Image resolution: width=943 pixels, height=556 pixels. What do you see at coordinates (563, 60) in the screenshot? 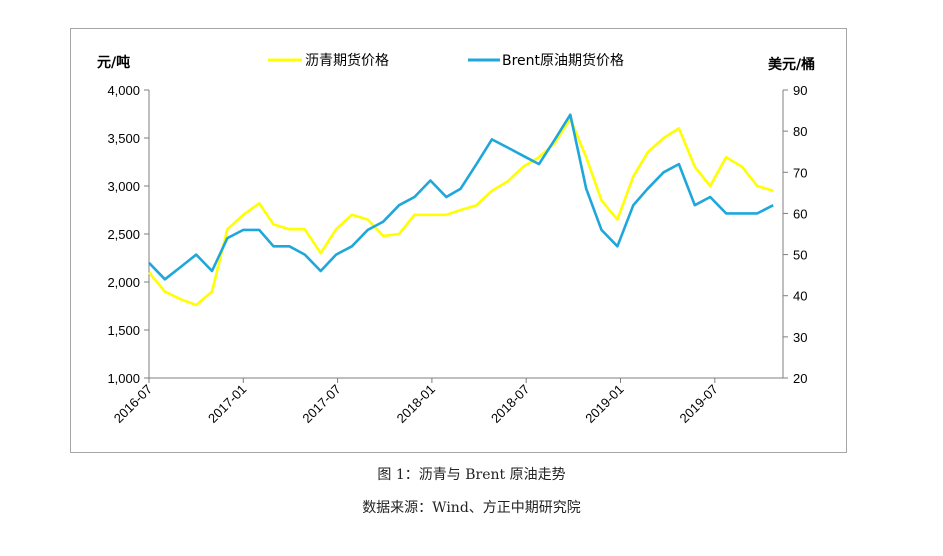
I see `legend-label-brent: Brent原油期货价格` at bounding box center [563, 60].